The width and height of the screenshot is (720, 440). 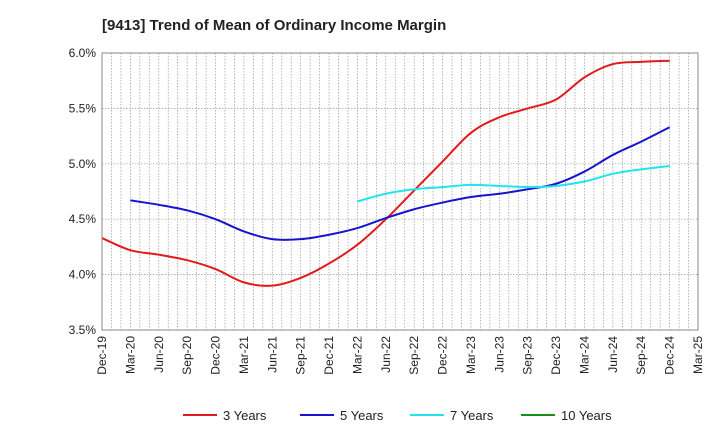 I want to click on x-tick-label: Mar-23, so click(x=471, y=355).